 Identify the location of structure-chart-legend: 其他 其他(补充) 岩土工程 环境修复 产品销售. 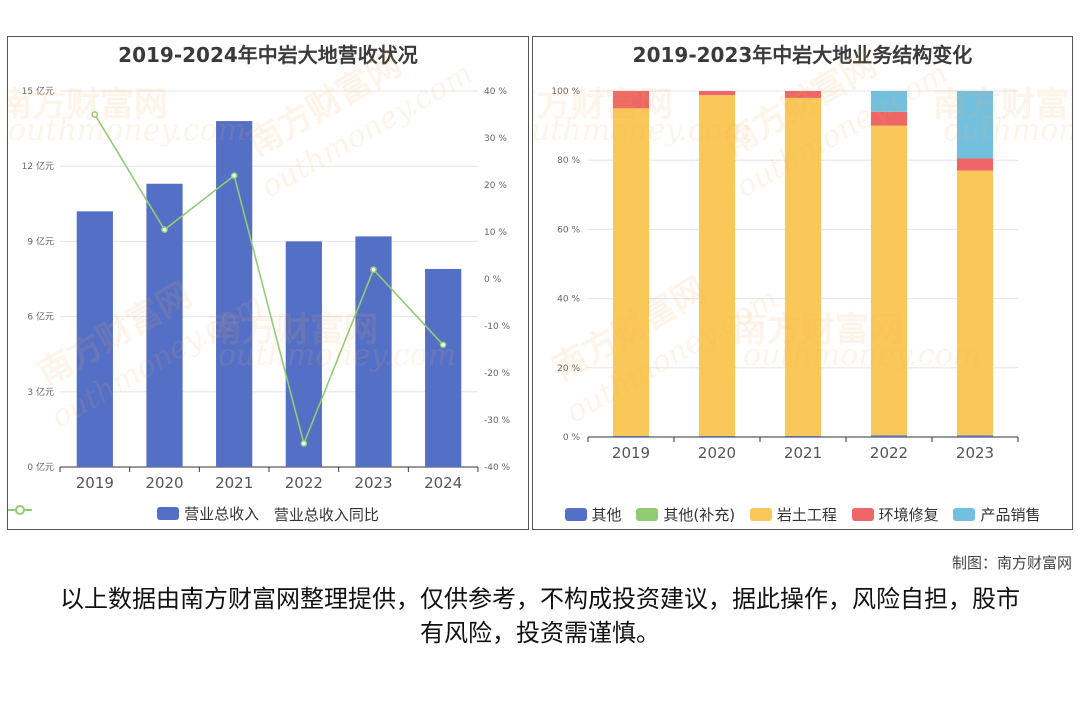
(802, 514).